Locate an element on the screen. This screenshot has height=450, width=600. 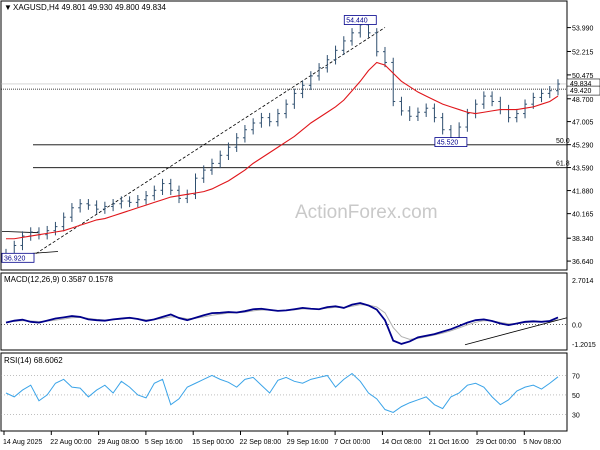
rsi-y-label: 70 is located at coordinates (576, 376).